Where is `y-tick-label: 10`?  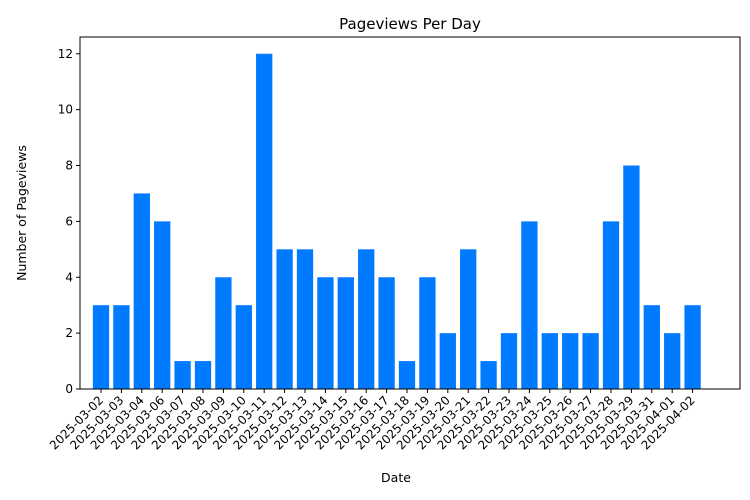 y-tick-label: 10 is located at coordinates (65, 110).